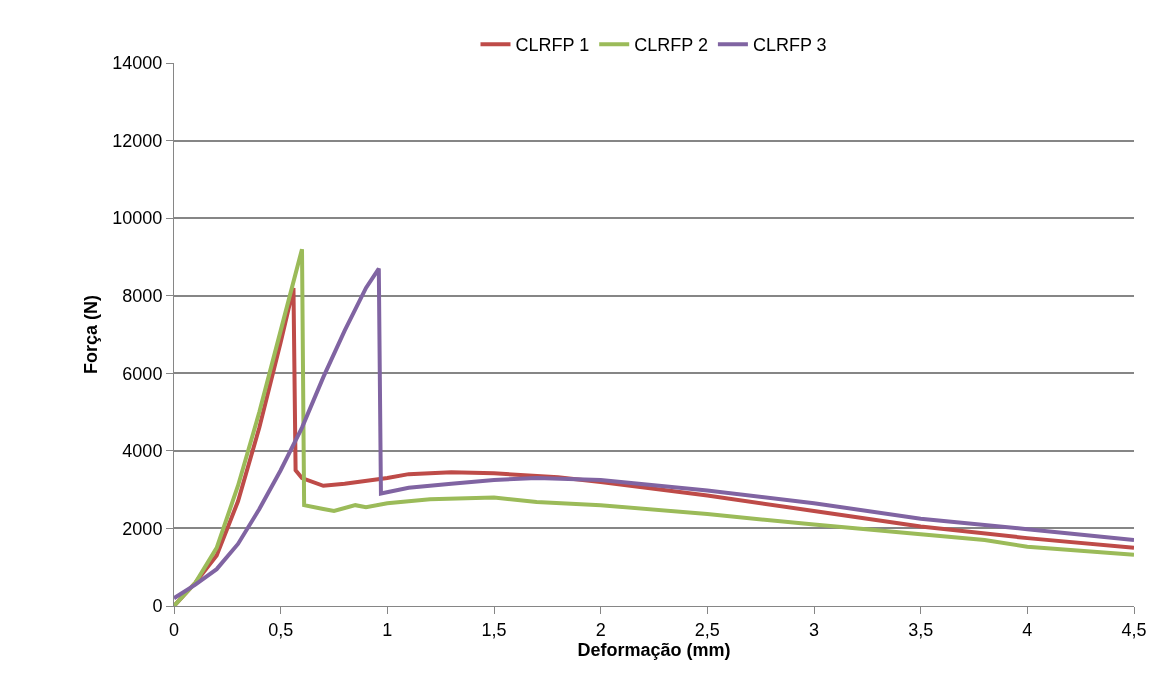  Describe the element at coordinates (174, 629) in the screenshot. I see `x-tick-label: 0` at that location.